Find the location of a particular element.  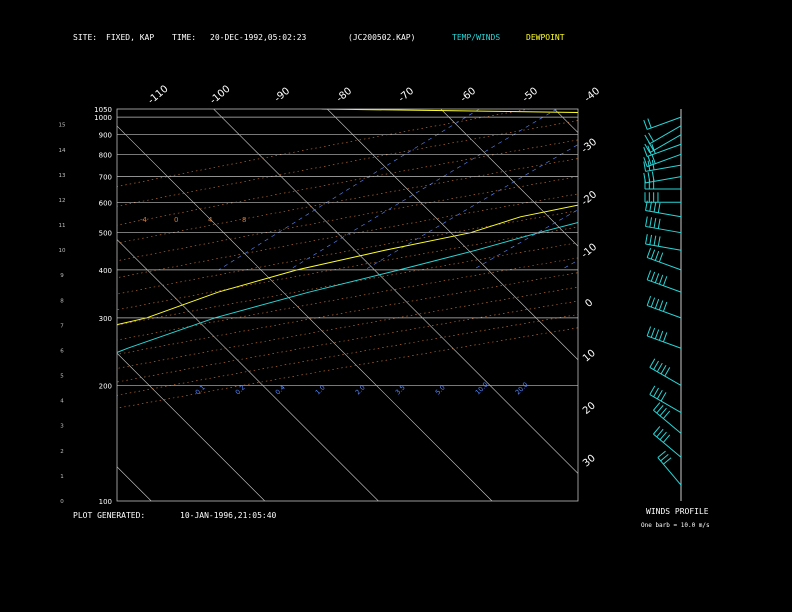

isotherm-label-top: -40 is located at coordinates (593, 95).